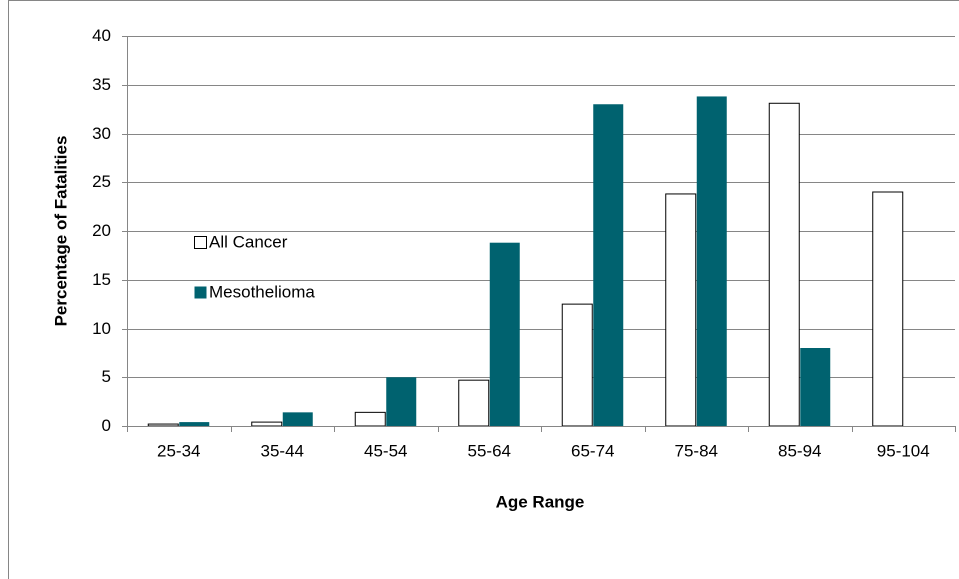 The height and width of the screenshot is (579, 959). I want to click on x-tick-label: 65-74, so click(592, 450).